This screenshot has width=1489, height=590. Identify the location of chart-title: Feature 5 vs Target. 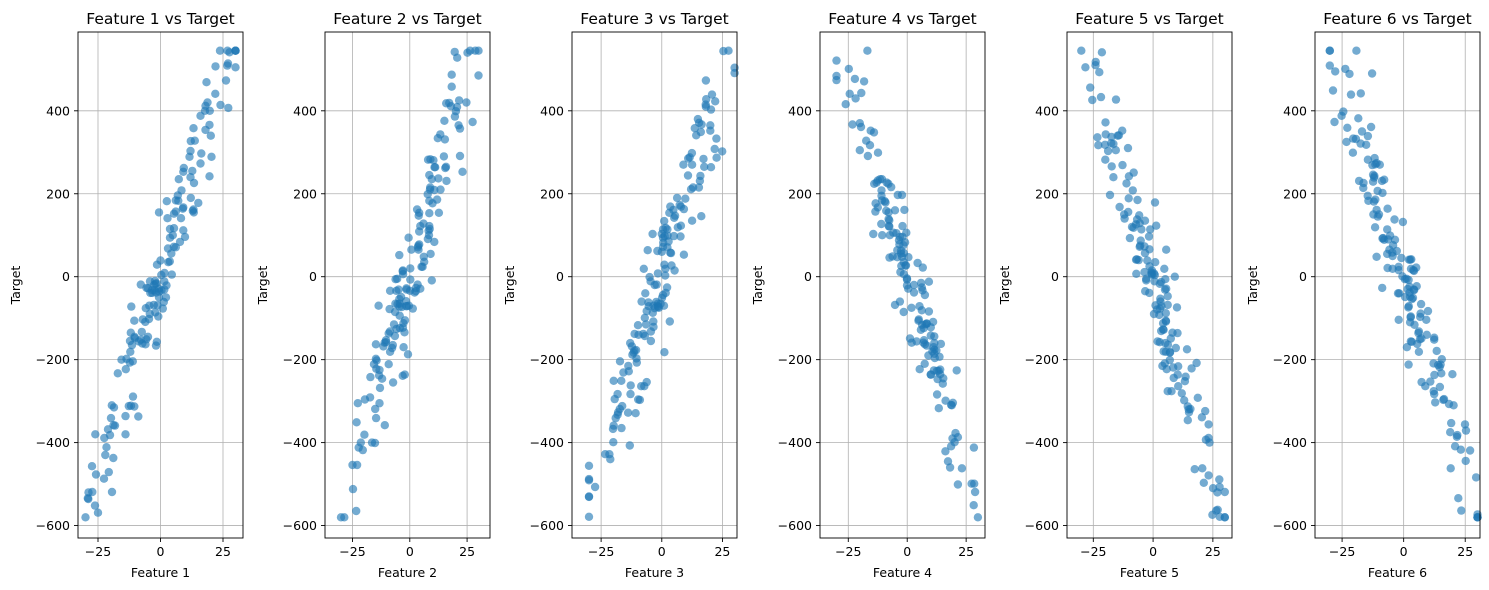
(1149, 19).